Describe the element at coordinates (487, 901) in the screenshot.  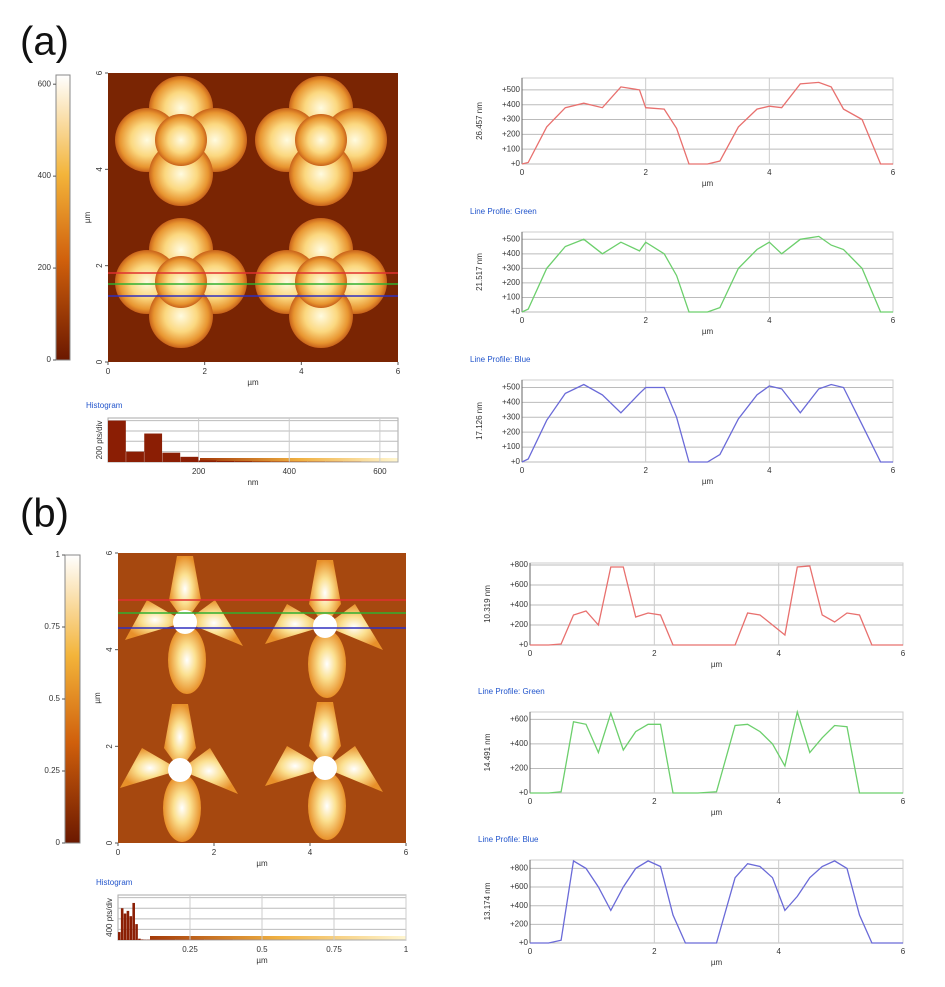
I see `y-axis-label: 13.174 nm` at that location.